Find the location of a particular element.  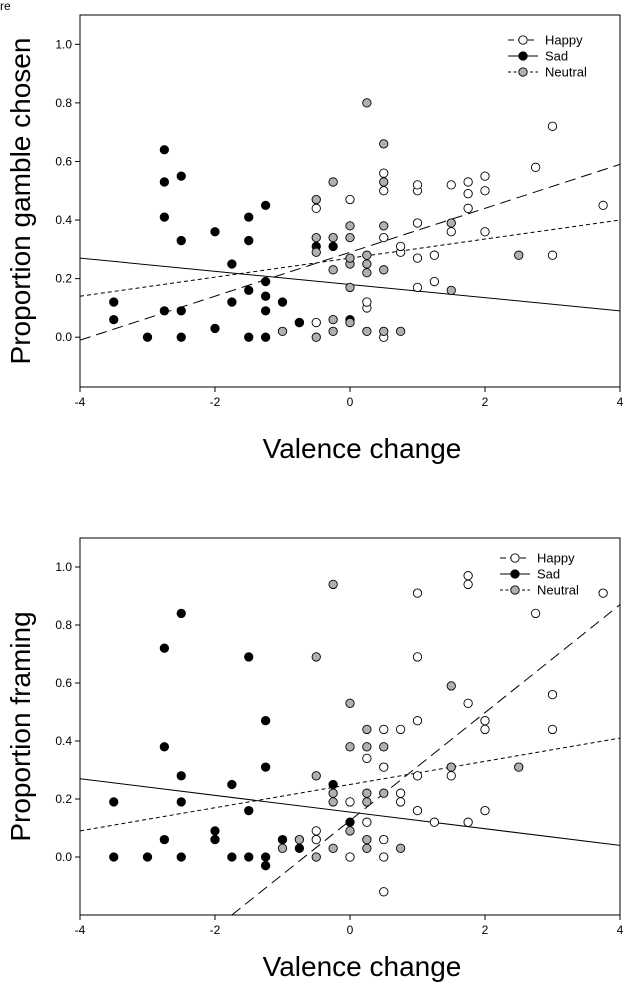

y-tick-label: 0.4 is located at coordinates (63, 741).